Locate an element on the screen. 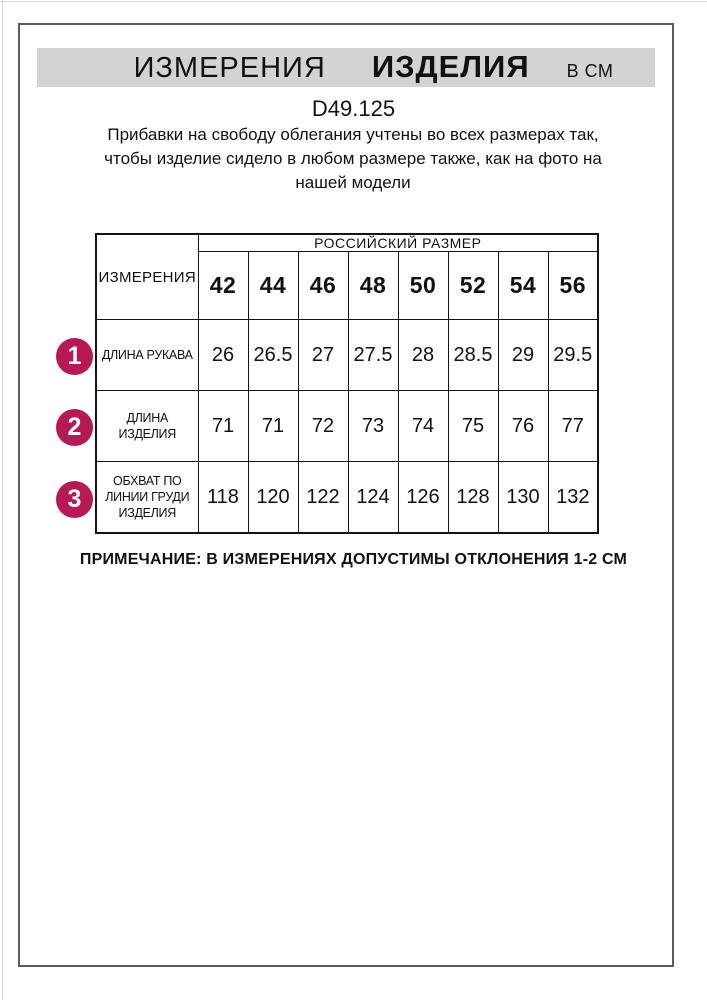  size-header-cell: 56 is located at coordinates (573, 285).